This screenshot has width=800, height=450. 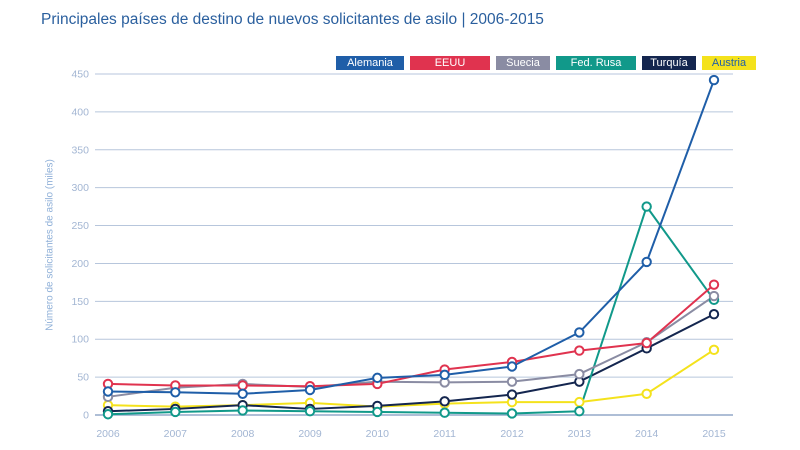 What do you see at coordinates (175, 392) in the screenshot?
I see `point-alemania-2007` at bounding box center [175, 392].